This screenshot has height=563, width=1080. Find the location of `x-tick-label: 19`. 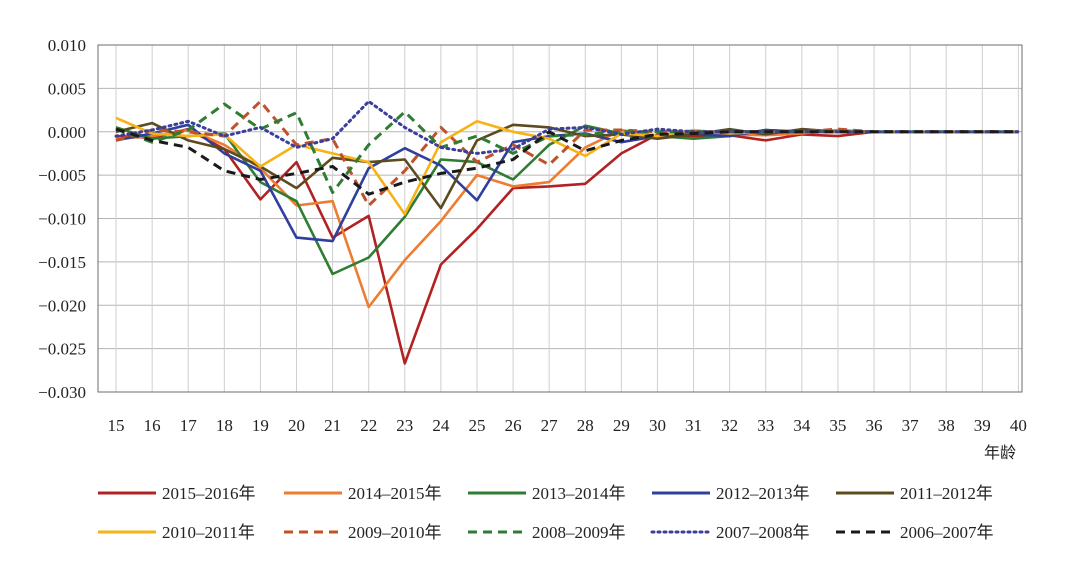

x-tick-label: 19 is located at coordinates (260, 425).